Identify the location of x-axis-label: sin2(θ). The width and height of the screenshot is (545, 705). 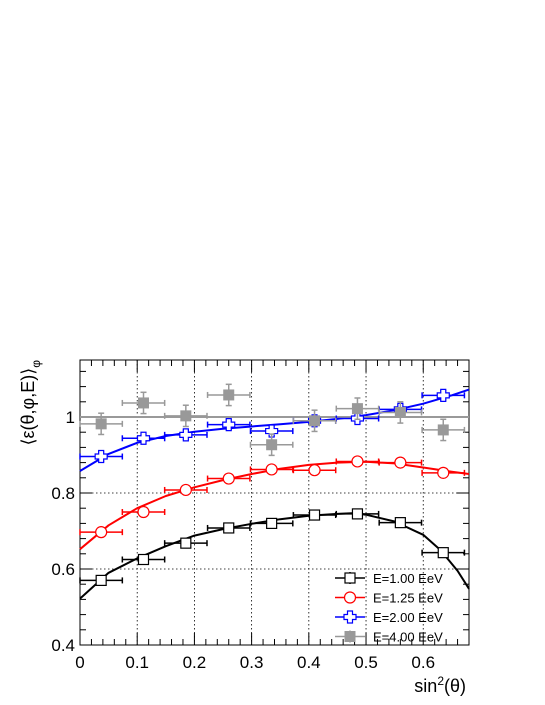
(440, 685).